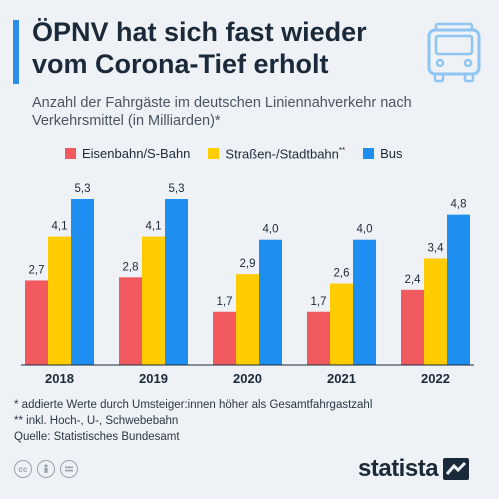 The width and height of the screenshot is (499, 499). What do you see at coordinates (364, 302) in the screenshot?
I see `bar-bus-2021` at bounding box center [364, 302].